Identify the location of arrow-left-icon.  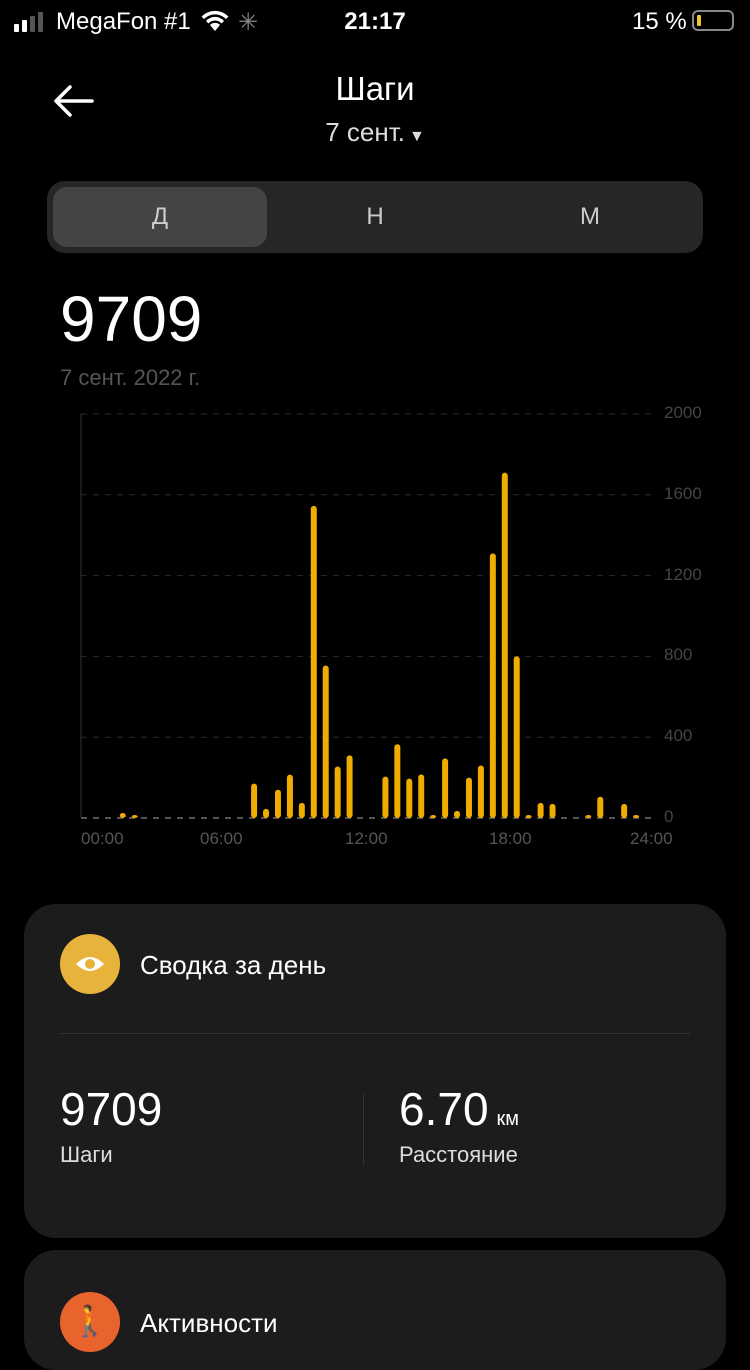
(74, 101).